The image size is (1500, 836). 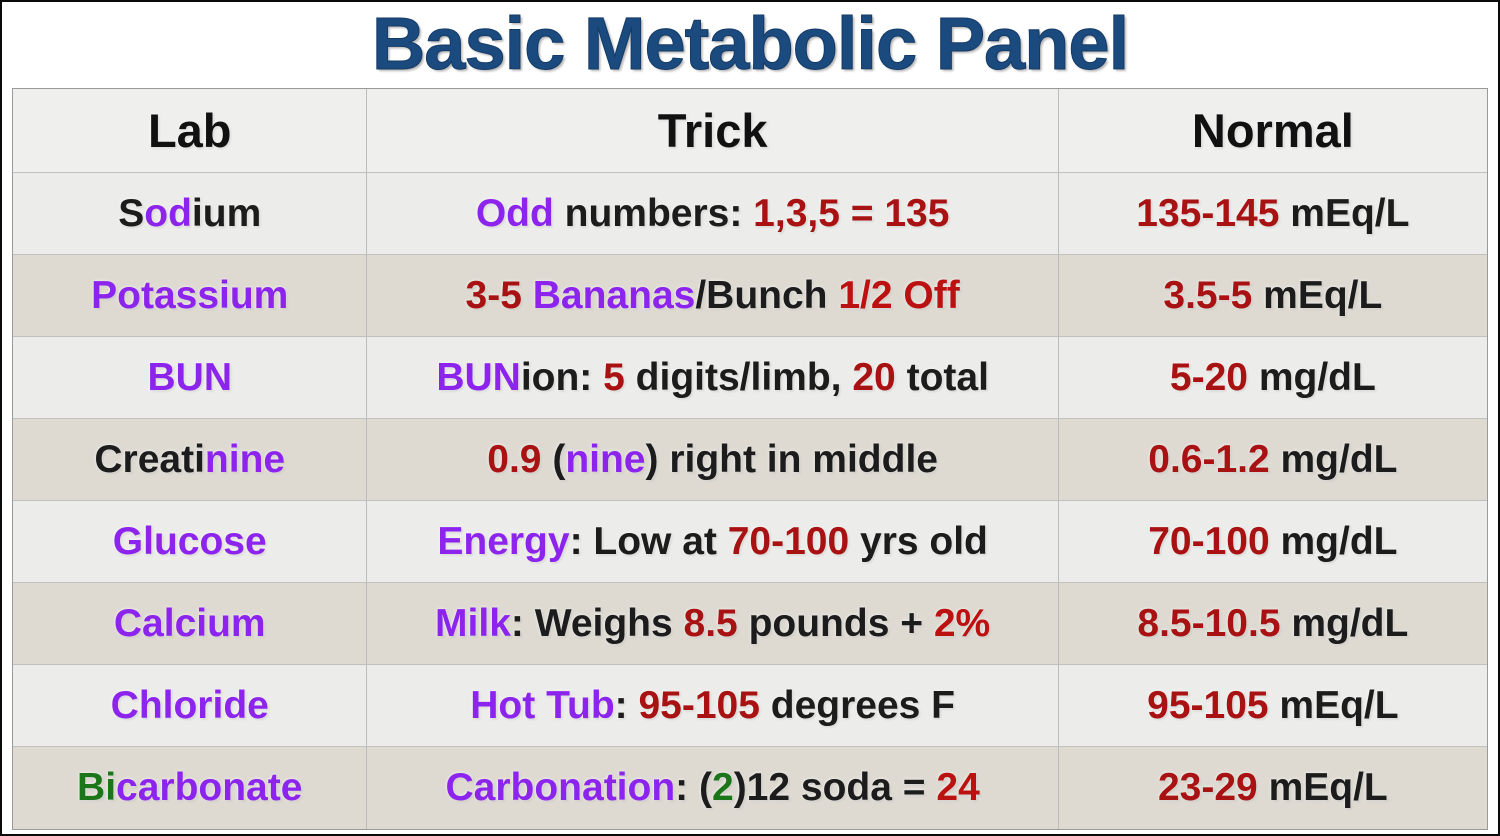 What do you see at coordinates (190, 130) in the screenshot?
I see `header-lab: Lab` at bounding box center [190, 130].